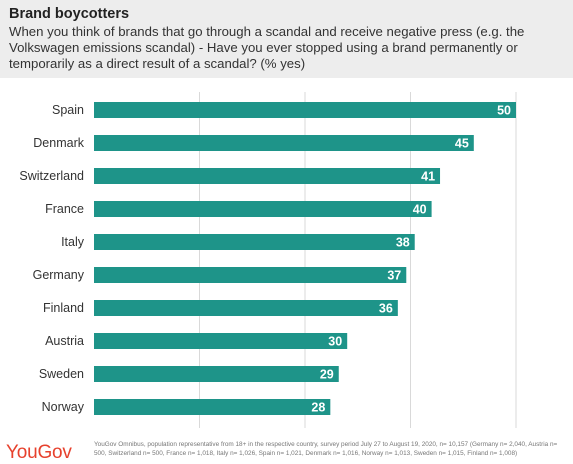 Image resolution: width=573 pixels, height=464 pixels. What do you see at coordinates (64, 341) in the screenshot?
I see `category-label: Austria` at bounding box center [64, 341].